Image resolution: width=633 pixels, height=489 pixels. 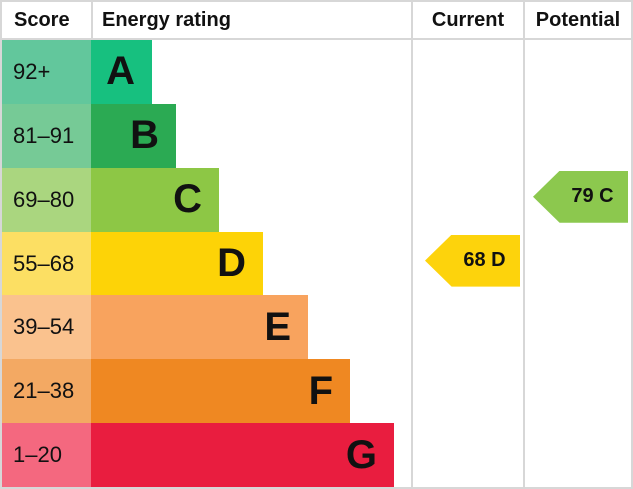 What do you see at coordinates (251, 72) in the screenshot?
I see `band-bar-area: A` at bounding box center [251, 72].